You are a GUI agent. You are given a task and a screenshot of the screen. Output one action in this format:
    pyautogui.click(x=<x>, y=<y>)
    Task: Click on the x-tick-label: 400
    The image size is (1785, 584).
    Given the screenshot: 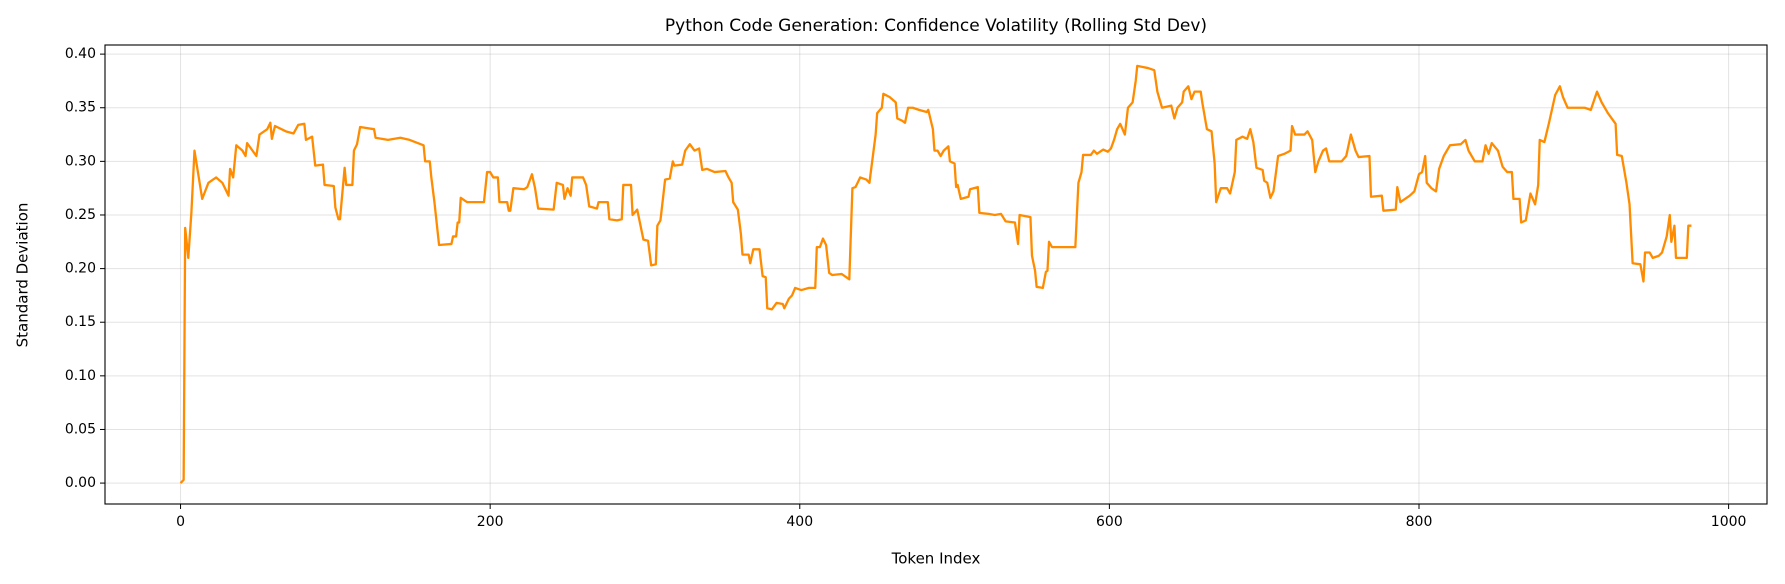 What is the action you would take?
    pyautogui.click(x=799, y=522)
    